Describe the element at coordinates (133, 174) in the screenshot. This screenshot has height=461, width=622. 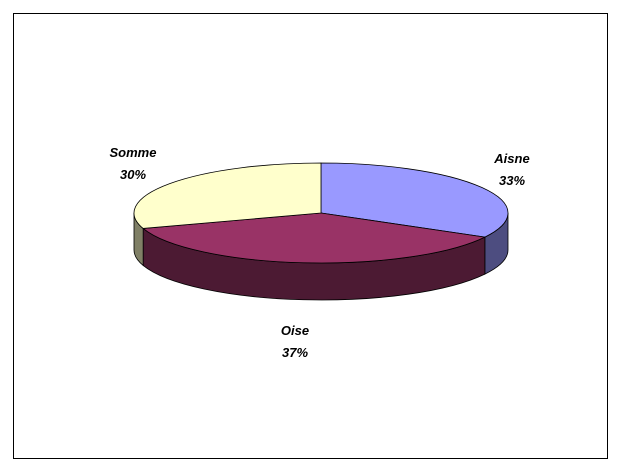
I see `slice-percent-label-somme: 30%` at that location.